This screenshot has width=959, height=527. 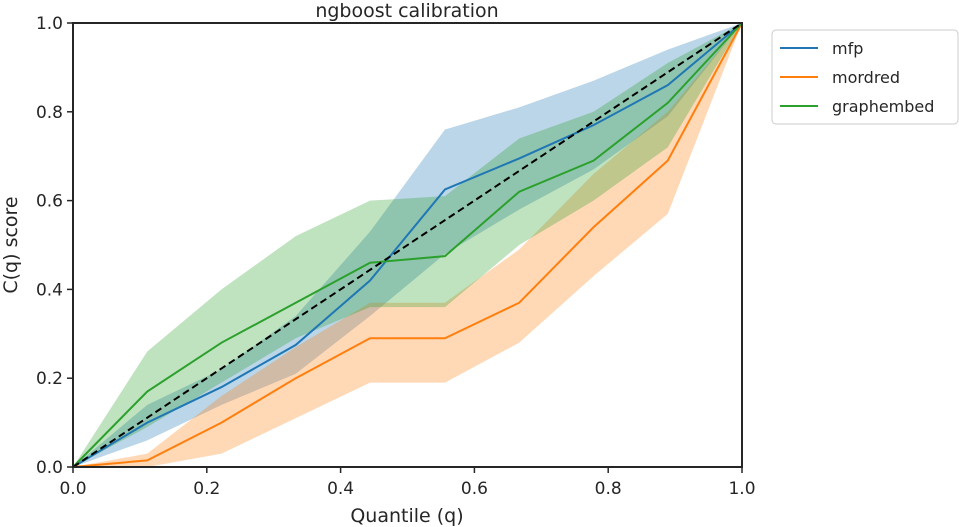 I want to click on y-tick-label: 0.2, so click(x=49, y=379).